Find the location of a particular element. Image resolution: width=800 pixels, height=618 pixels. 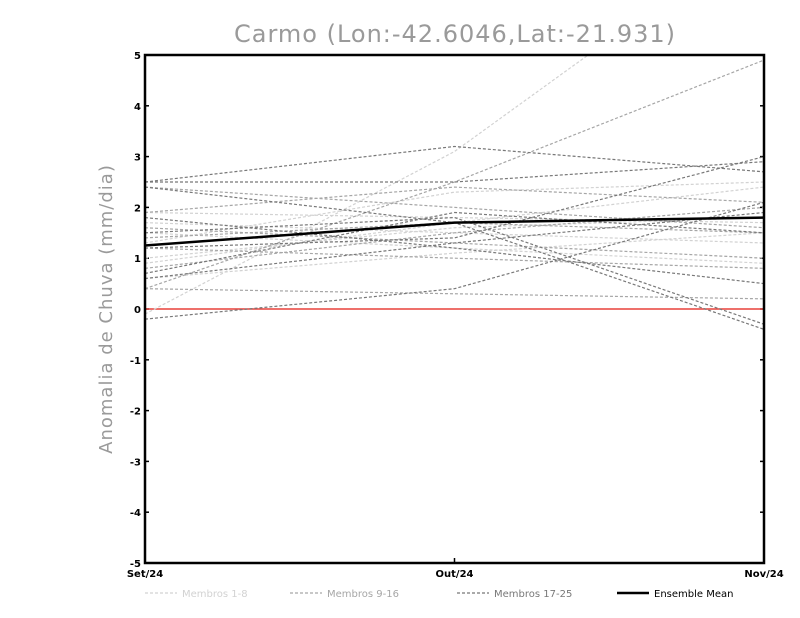

legend-label: Ensemble Mean is located at coordinates (693, 594).